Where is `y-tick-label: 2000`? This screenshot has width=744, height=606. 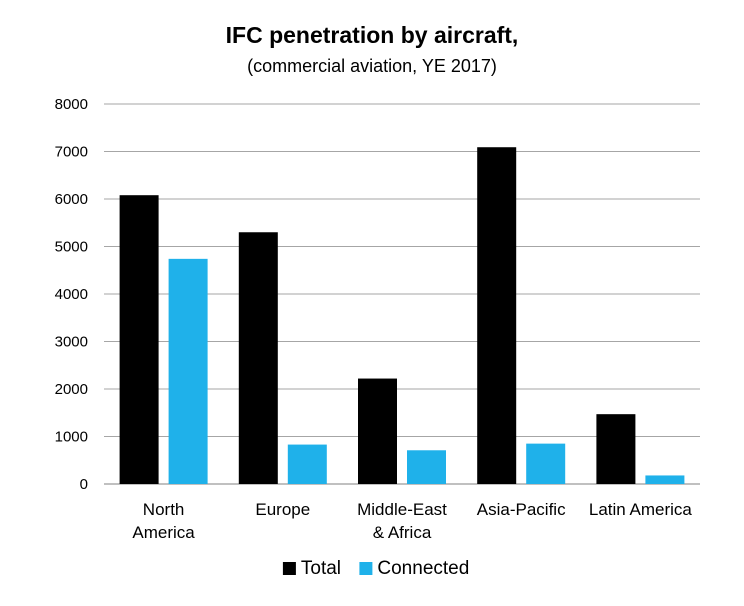
y-tick-label: 2000 is located at coordinates (71, 389).